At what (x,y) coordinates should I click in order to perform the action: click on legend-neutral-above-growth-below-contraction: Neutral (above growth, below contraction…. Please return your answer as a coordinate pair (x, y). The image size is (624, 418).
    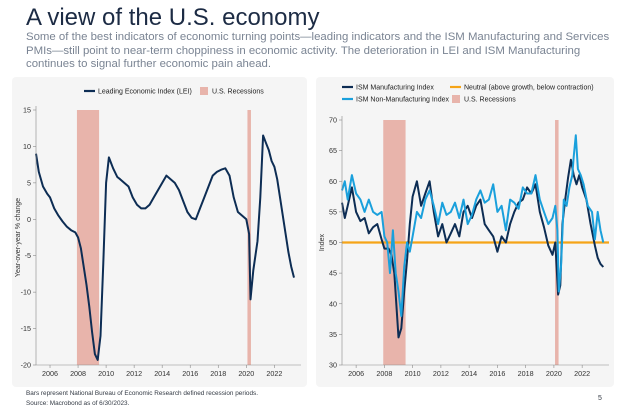
    Looking at the image, I should click on (529, 88).